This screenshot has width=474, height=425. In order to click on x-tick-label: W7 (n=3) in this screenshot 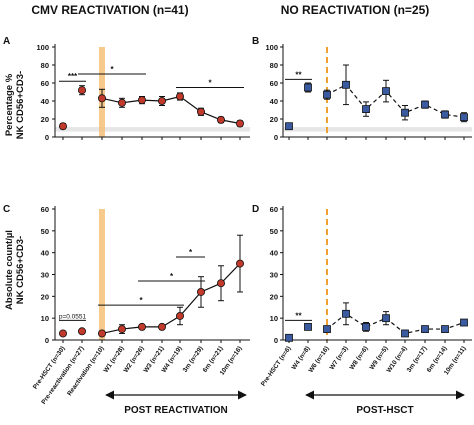, I will do `click(339, 358)`.